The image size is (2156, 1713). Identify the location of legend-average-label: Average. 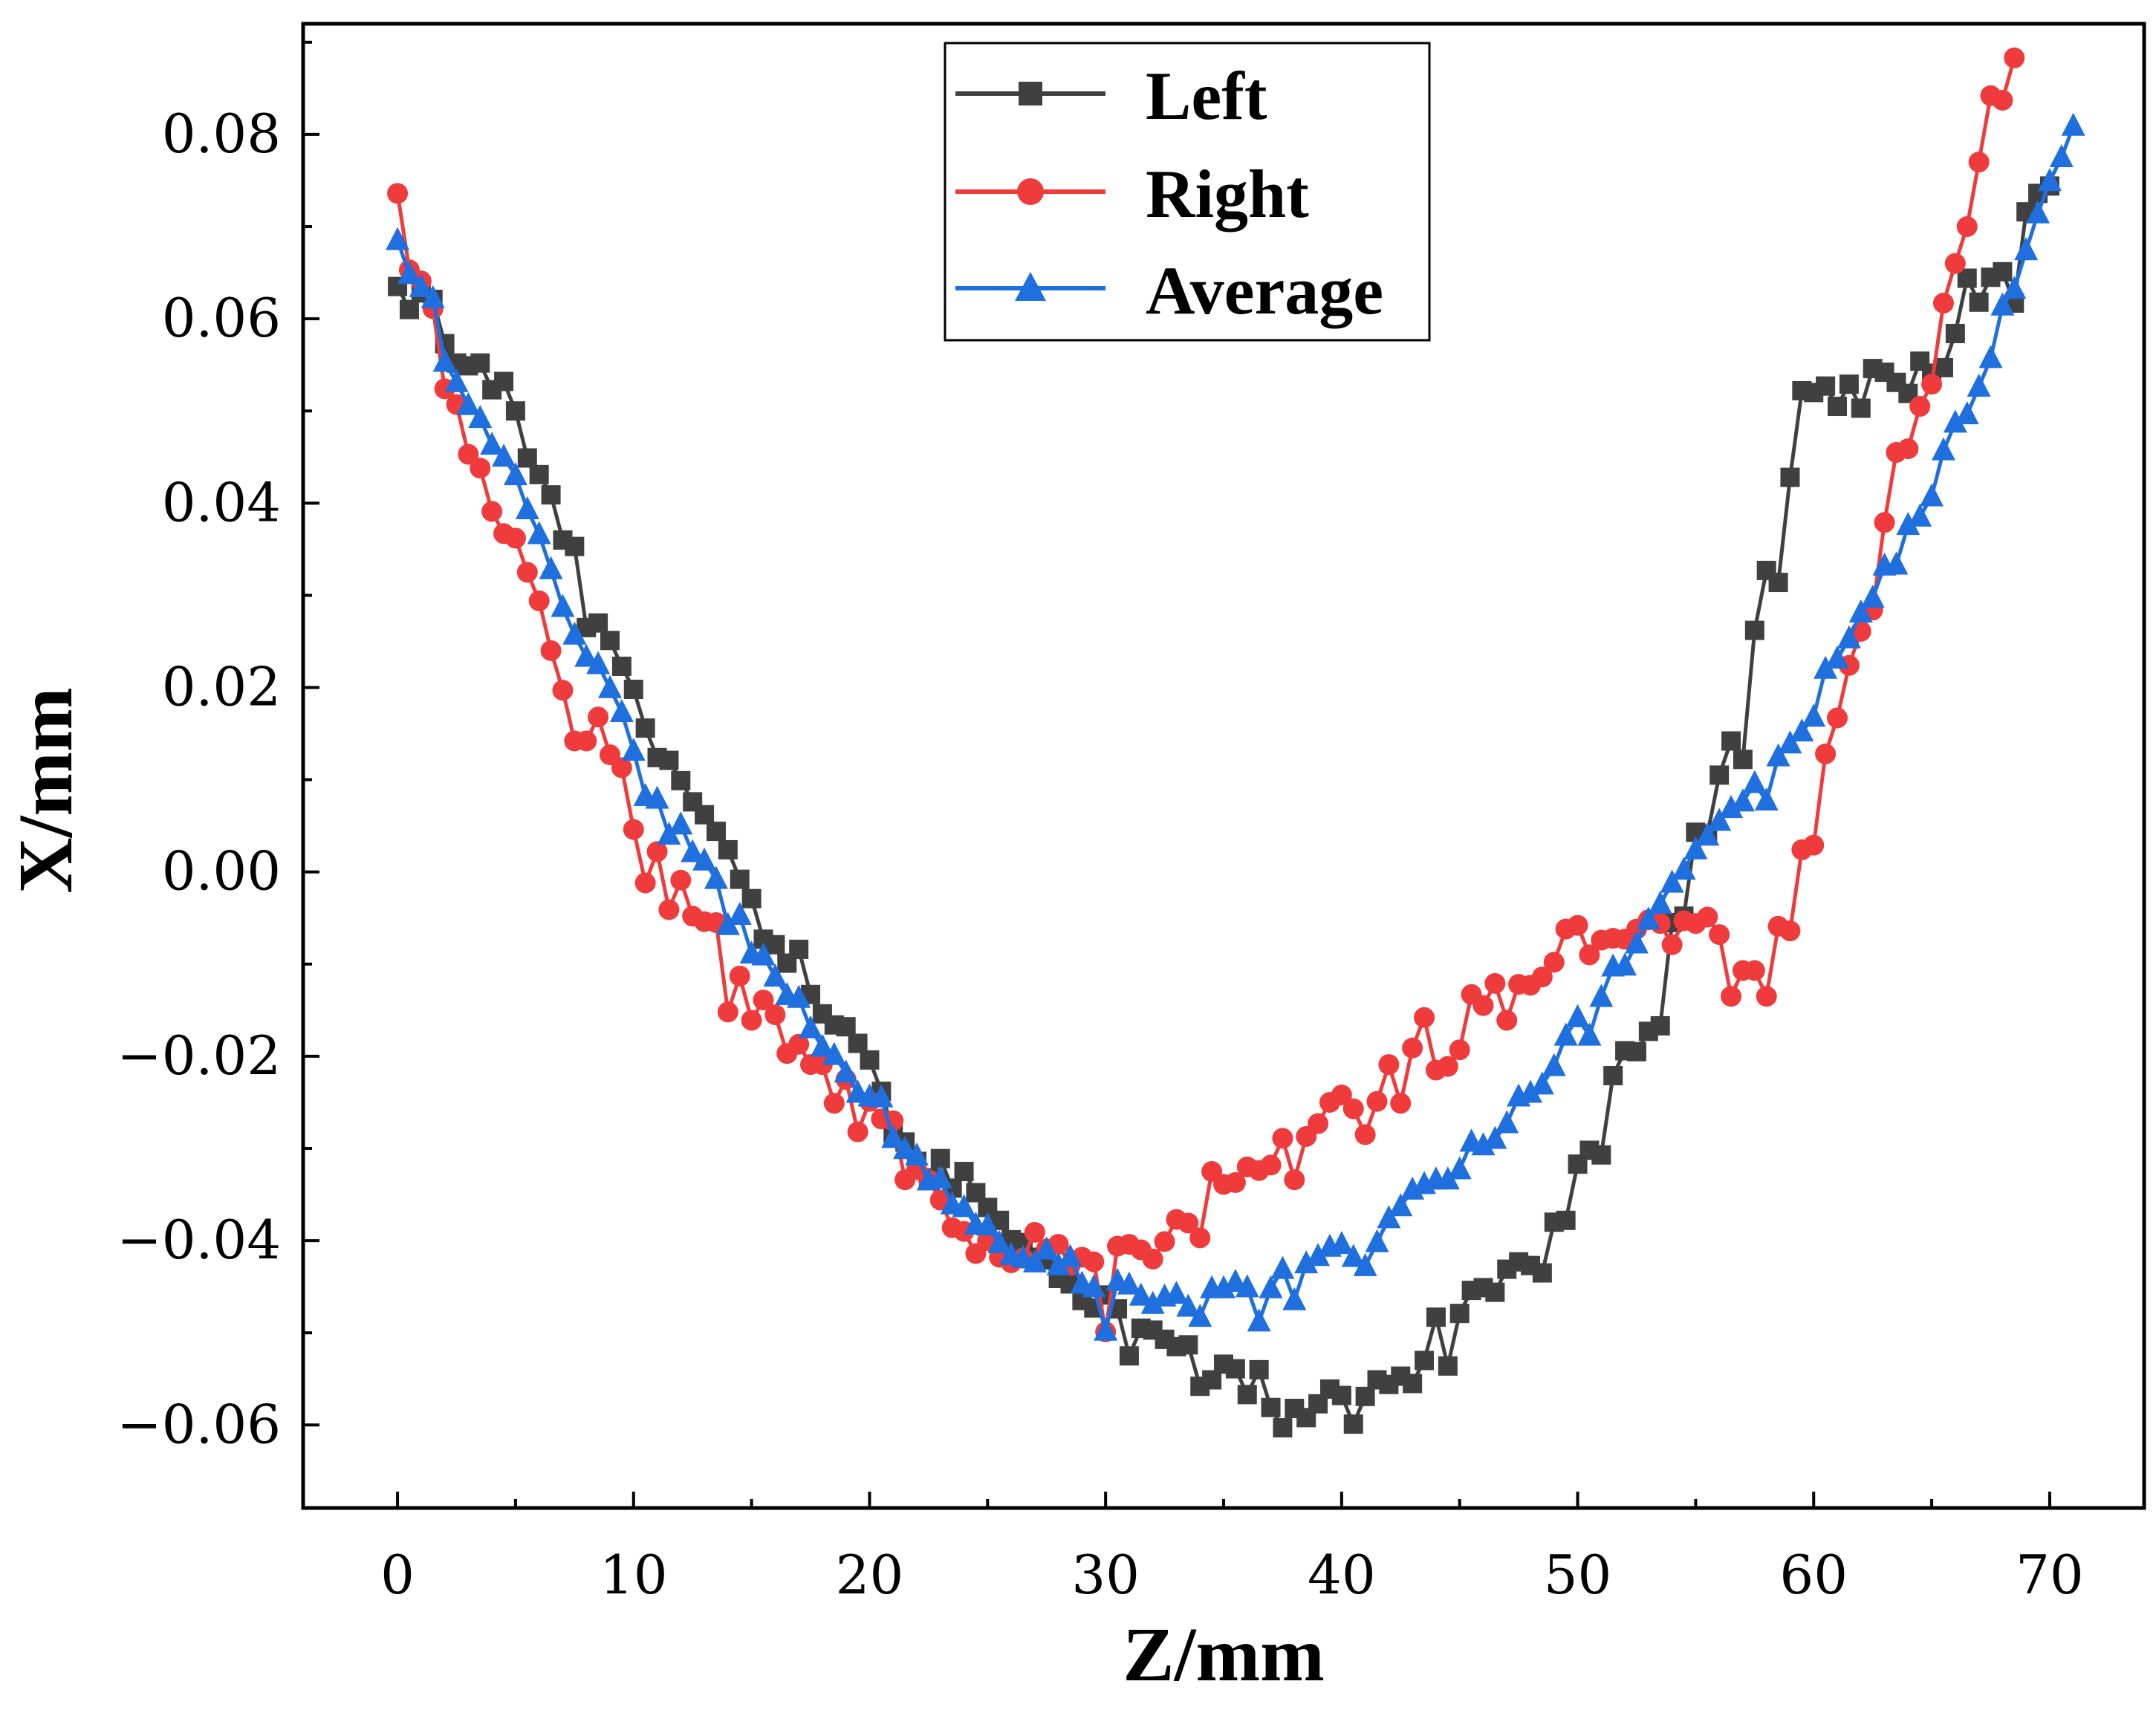
(1264, 290).